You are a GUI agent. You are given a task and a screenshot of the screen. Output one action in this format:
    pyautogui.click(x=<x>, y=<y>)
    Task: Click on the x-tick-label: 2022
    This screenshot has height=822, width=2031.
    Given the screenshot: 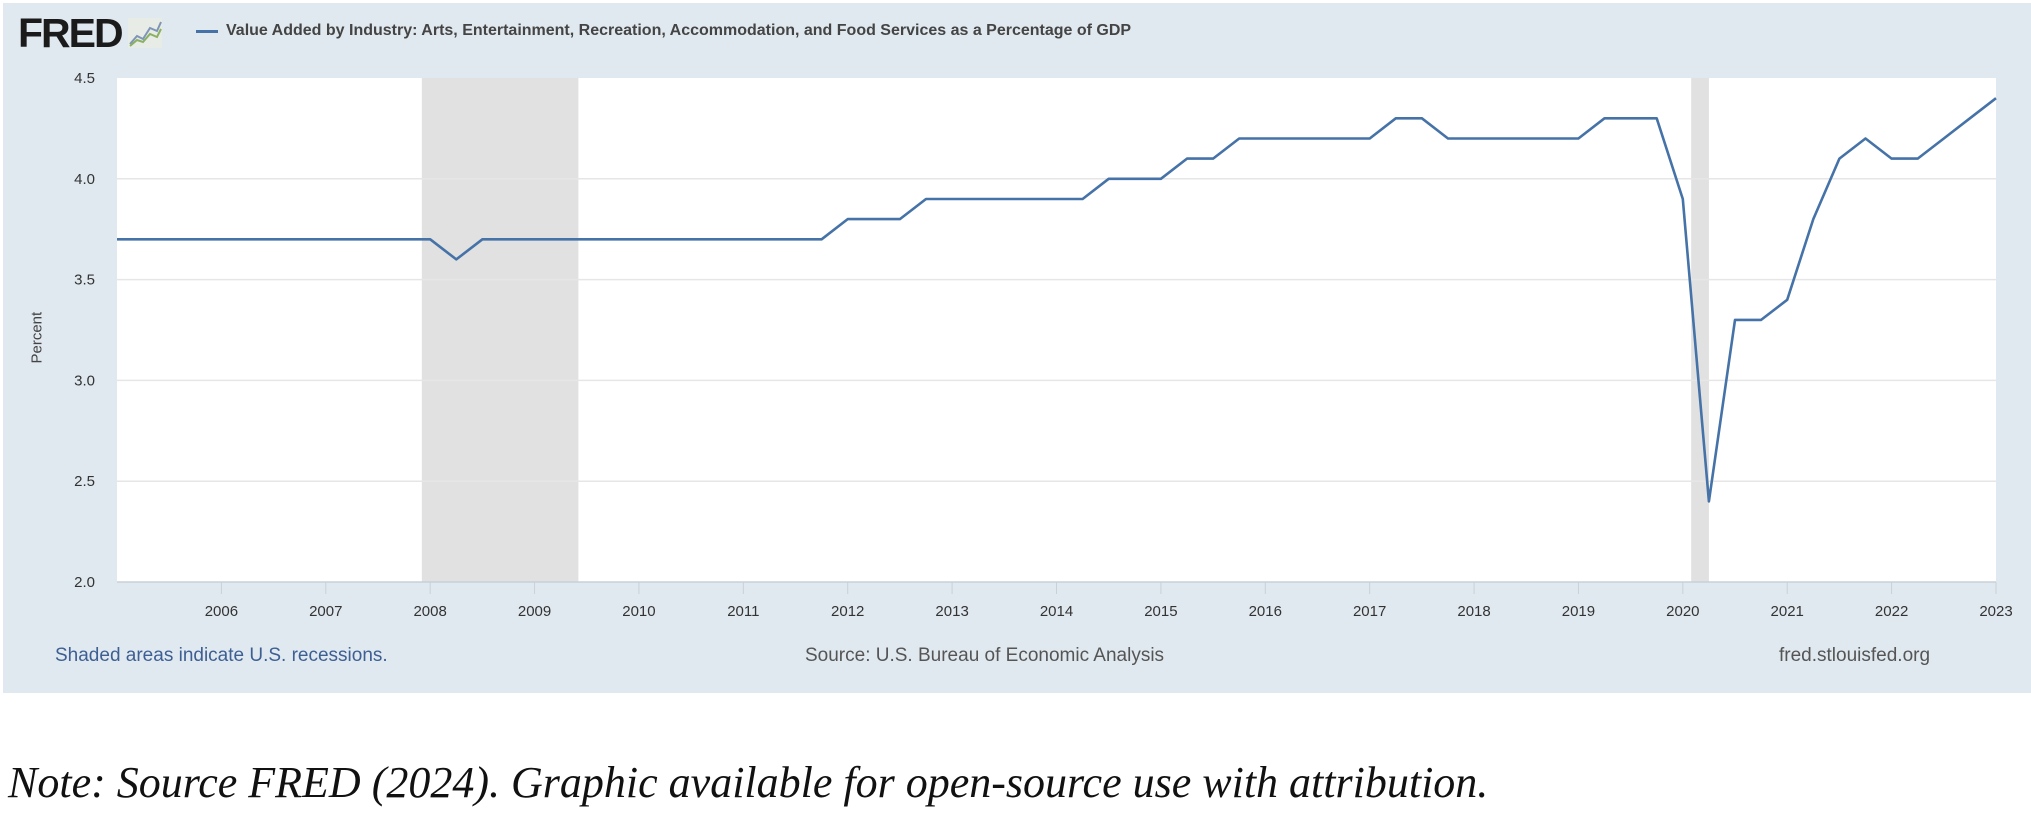 What is the action you would take?
    pyautogui.click(x=1891, y=611)
    